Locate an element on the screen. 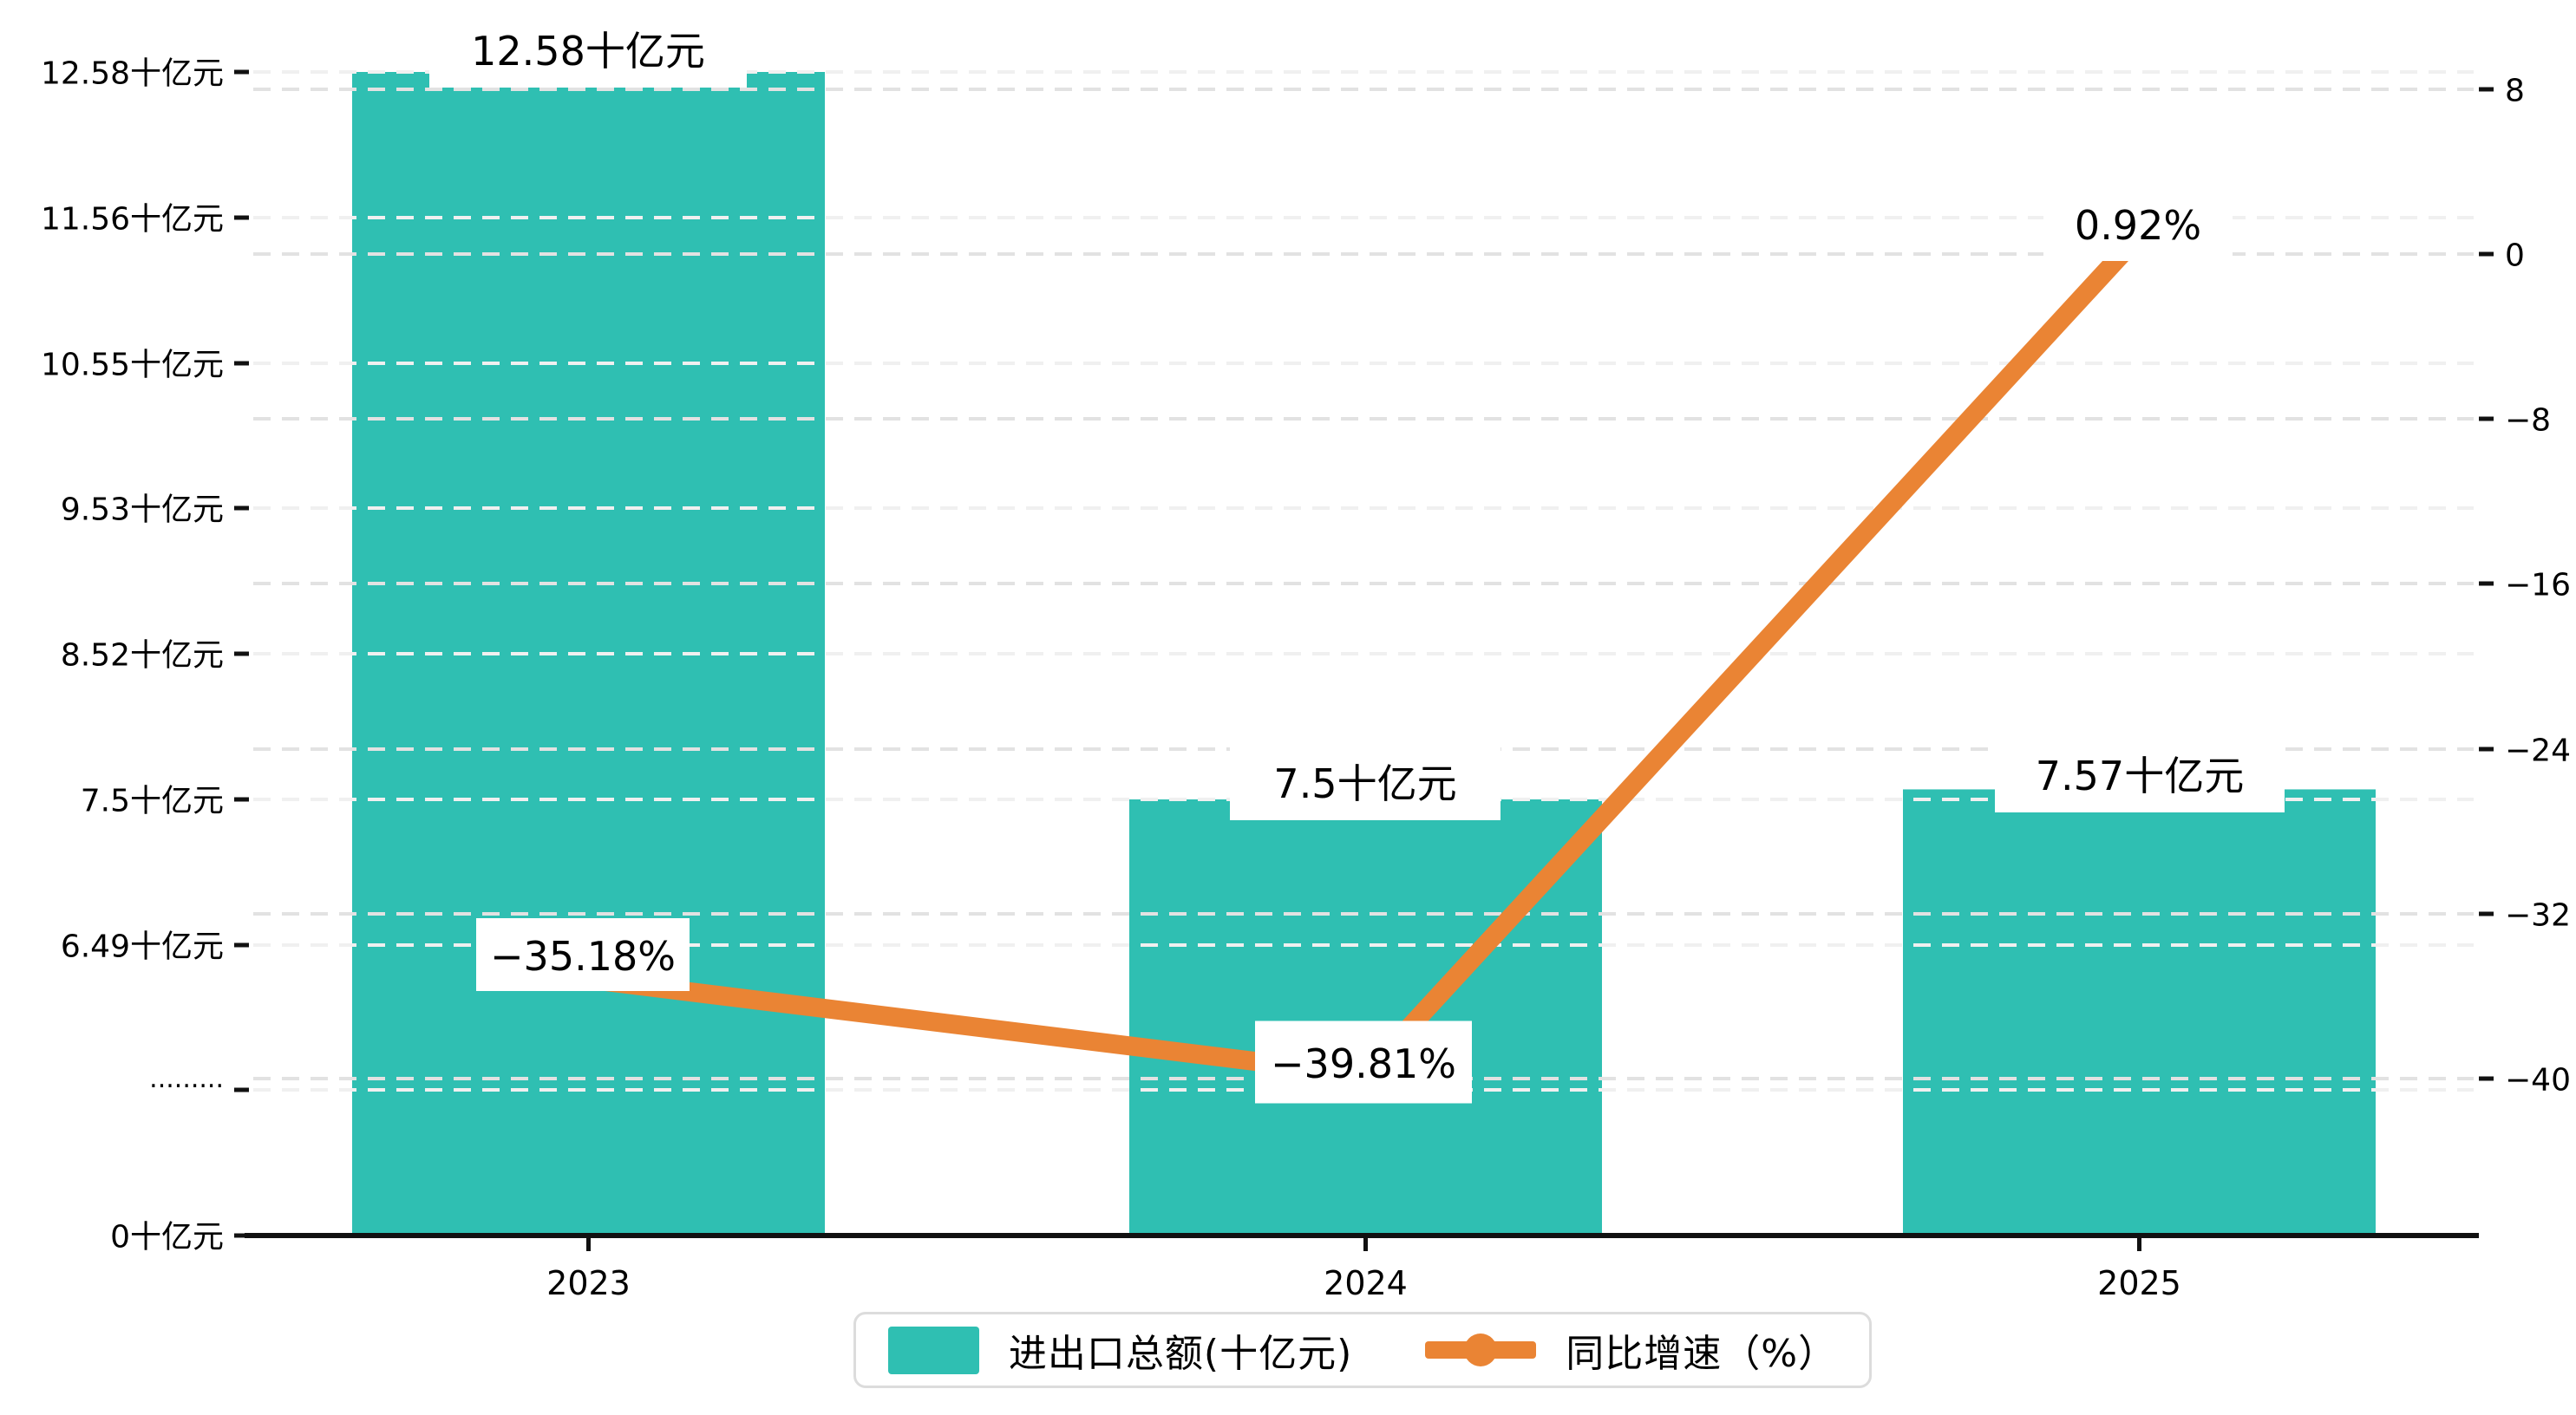 The image size is (2576, 1415). growth-value-label-2023-box is located at coordinates (583, 954).